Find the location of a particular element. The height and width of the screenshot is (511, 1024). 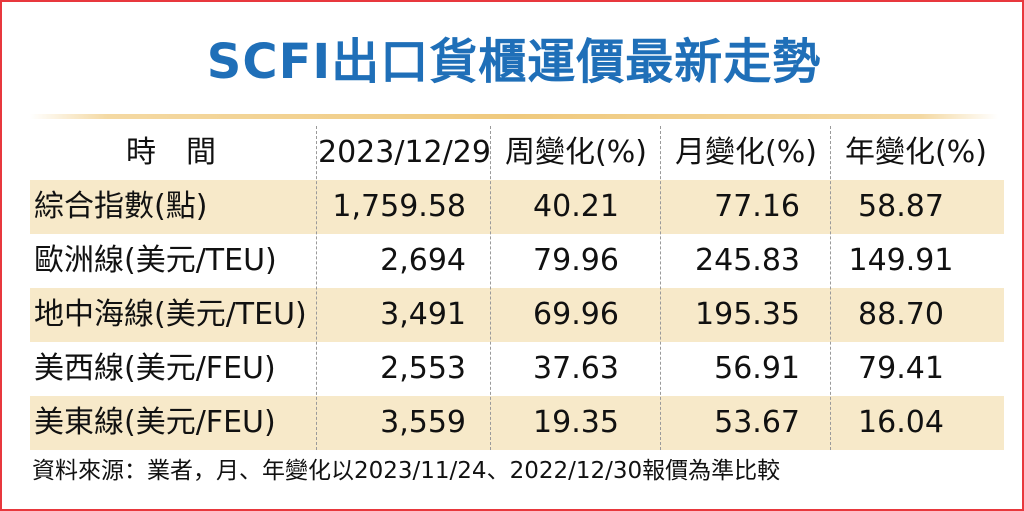

page-title: SCFI出口貨櫃運價最新走勢 is located at coordinates (514, 62).